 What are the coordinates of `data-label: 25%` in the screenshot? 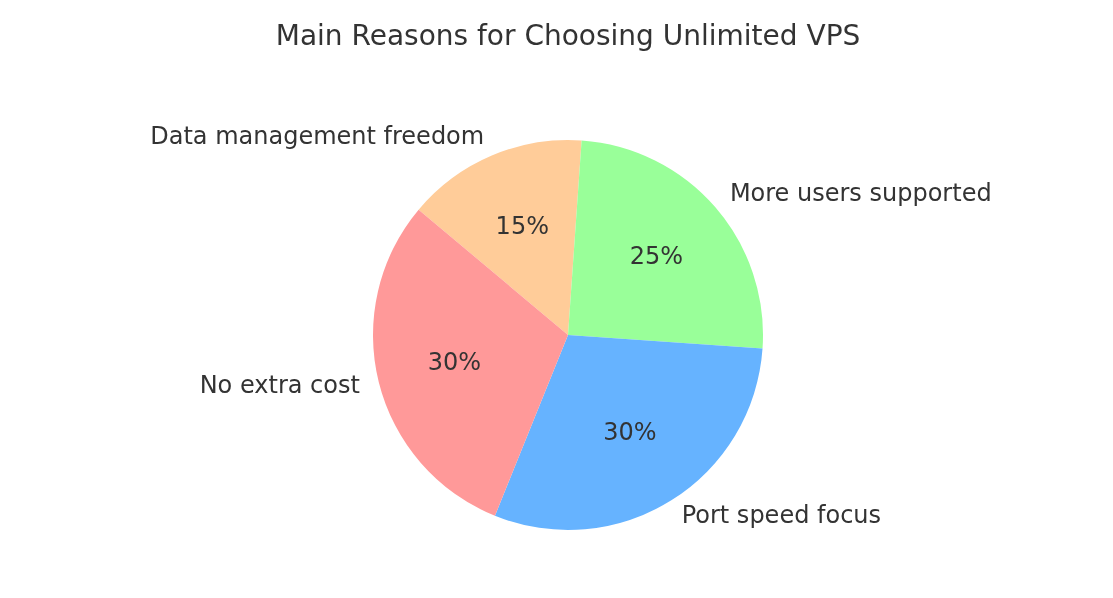 It's located at (656, 256).